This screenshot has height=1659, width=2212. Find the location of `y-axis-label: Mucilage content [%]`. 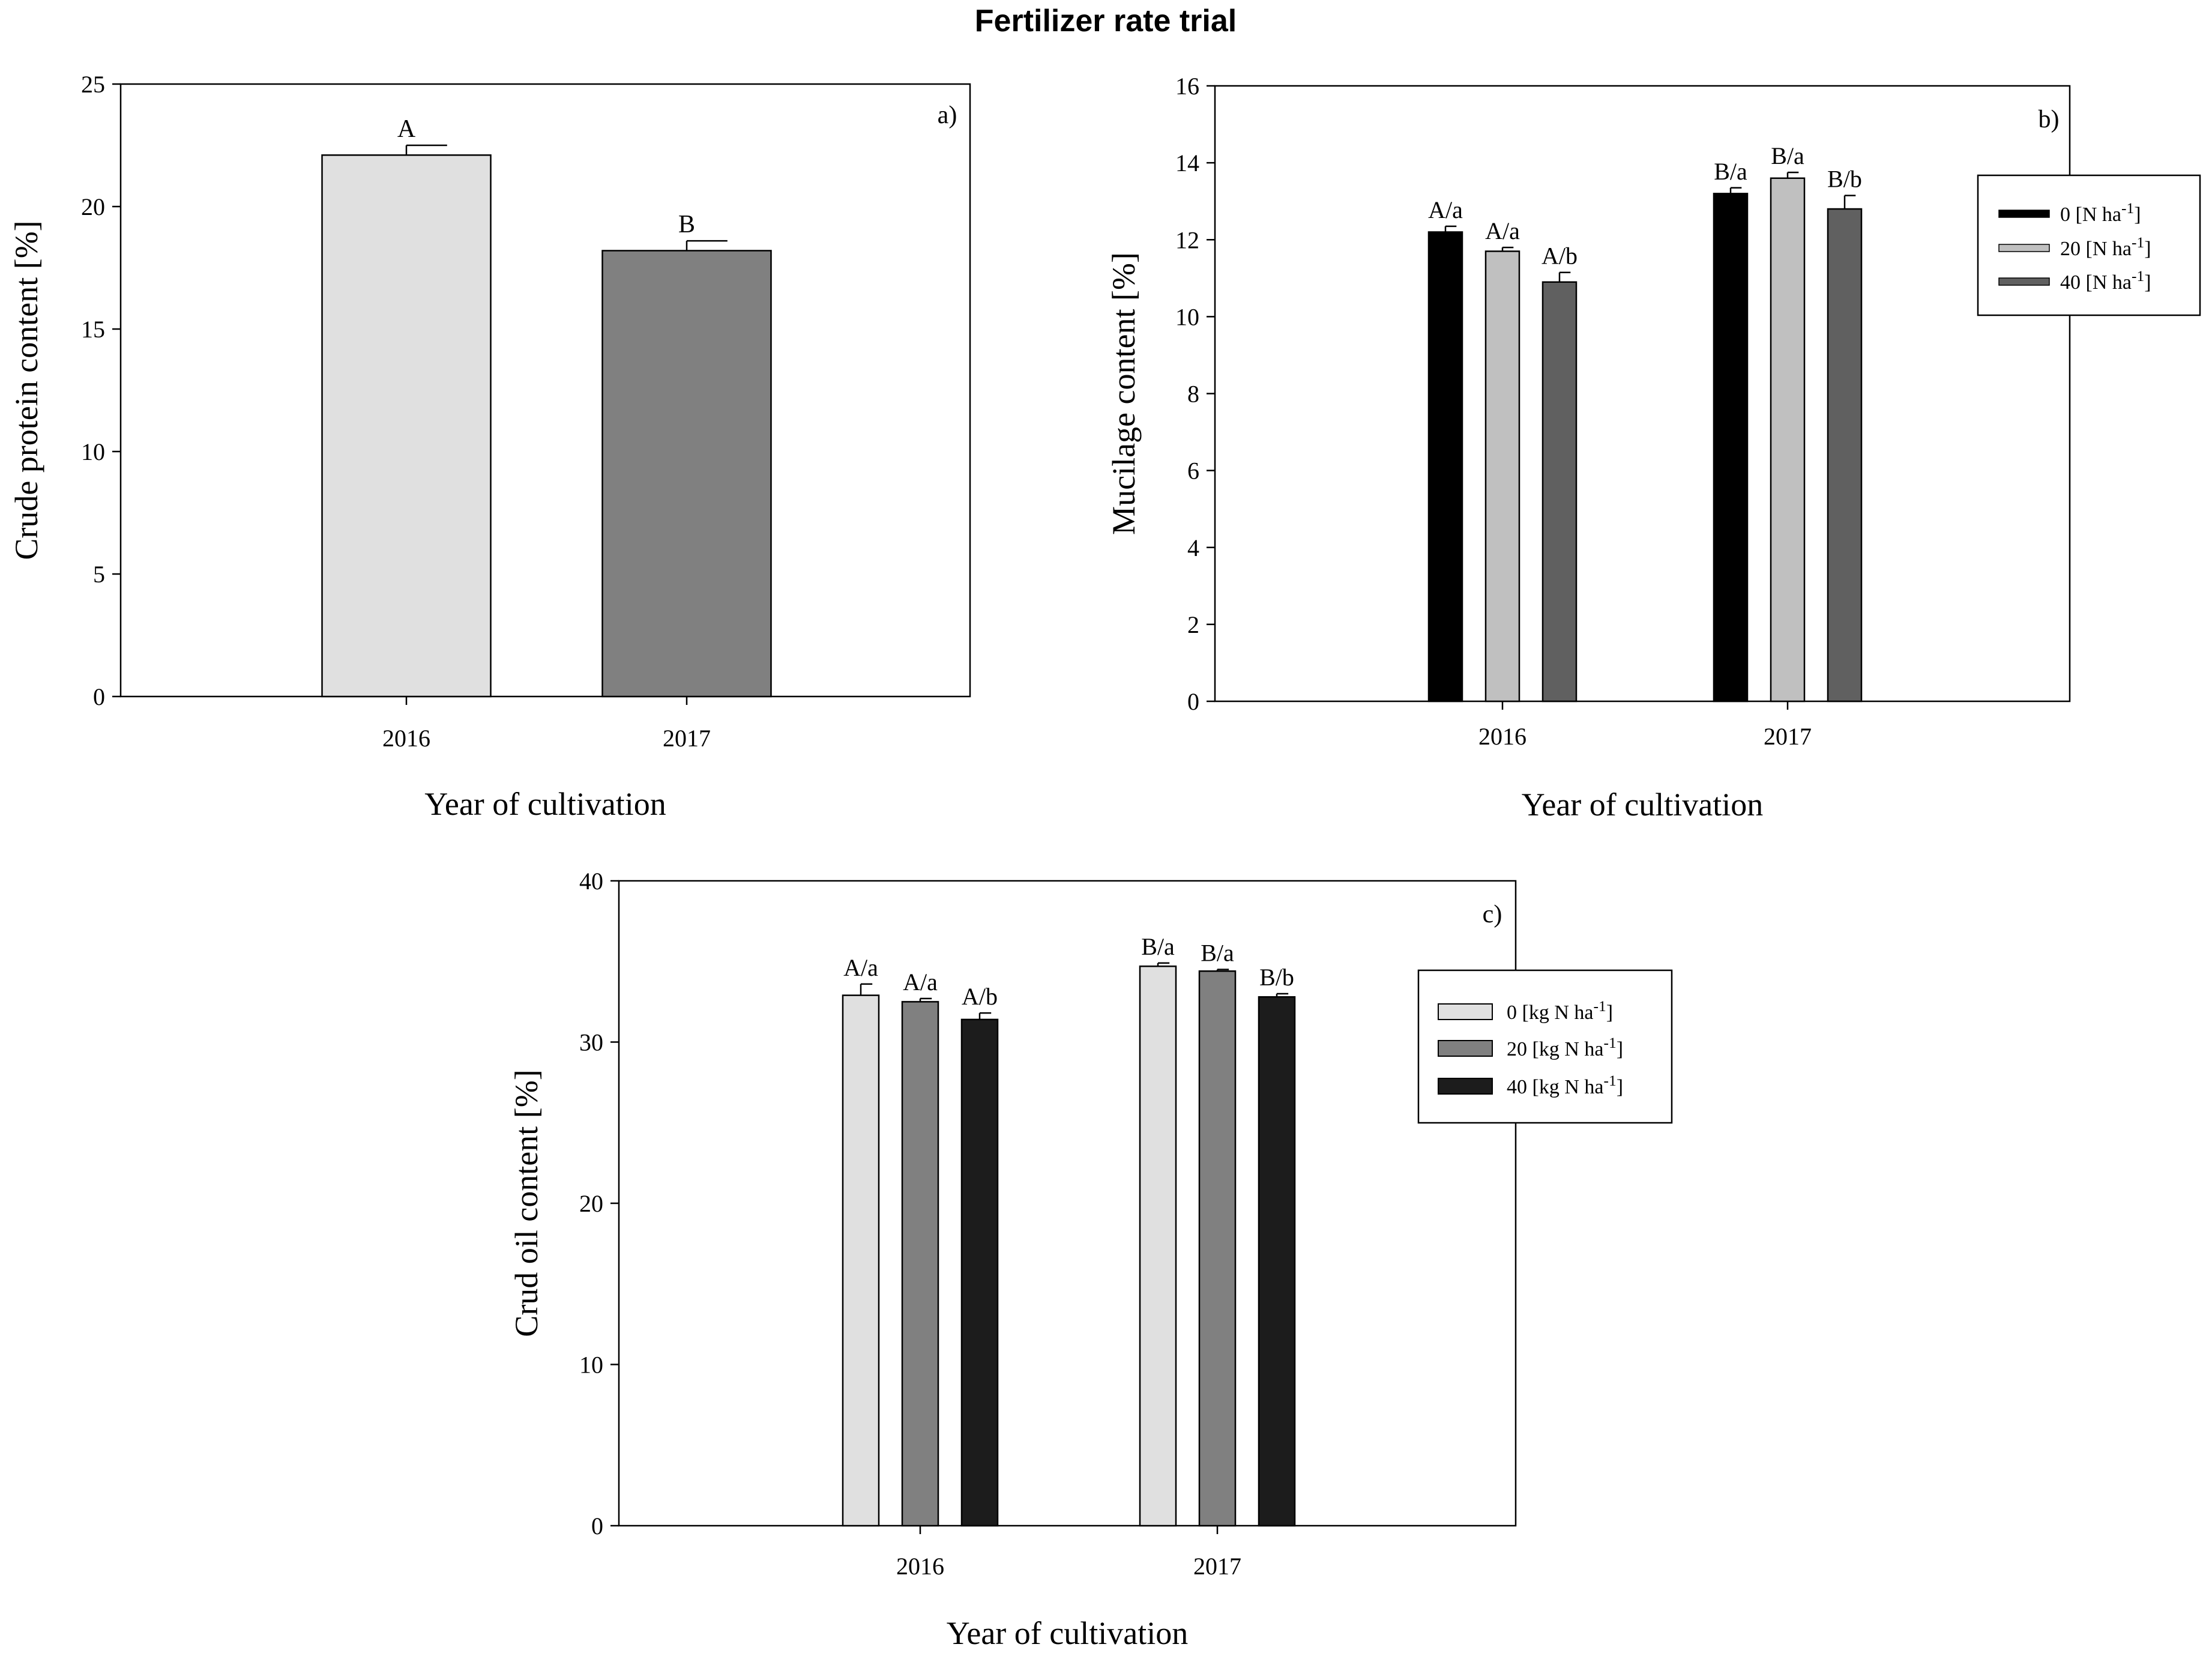

y-axis-label: Mucilage content [%] is located at coordinates (1124, 393).